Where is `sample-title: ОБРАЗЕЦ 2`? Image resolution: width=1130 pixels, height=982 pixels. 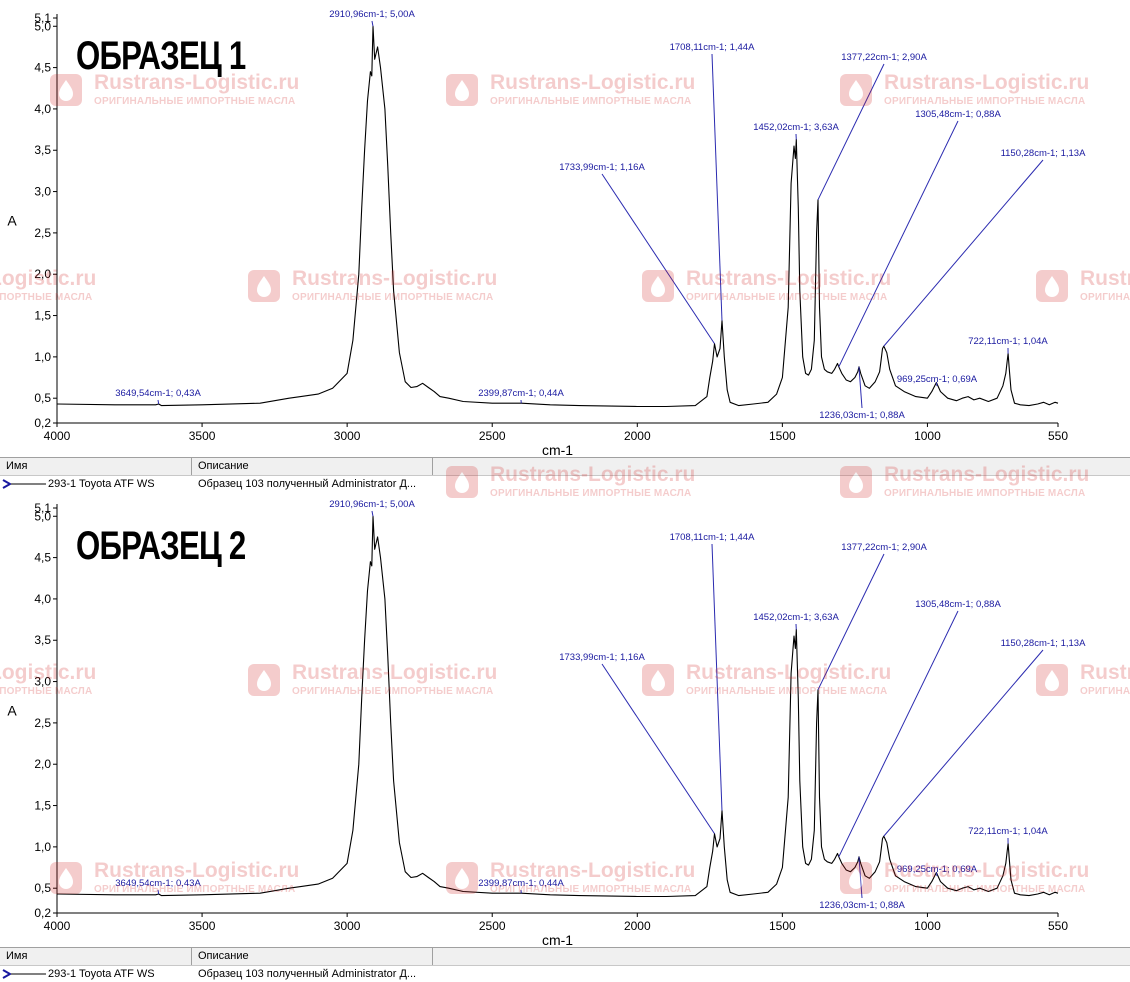 sample-title: ОБРАЗЕЦ 2 is located at coordinates (160, 546).